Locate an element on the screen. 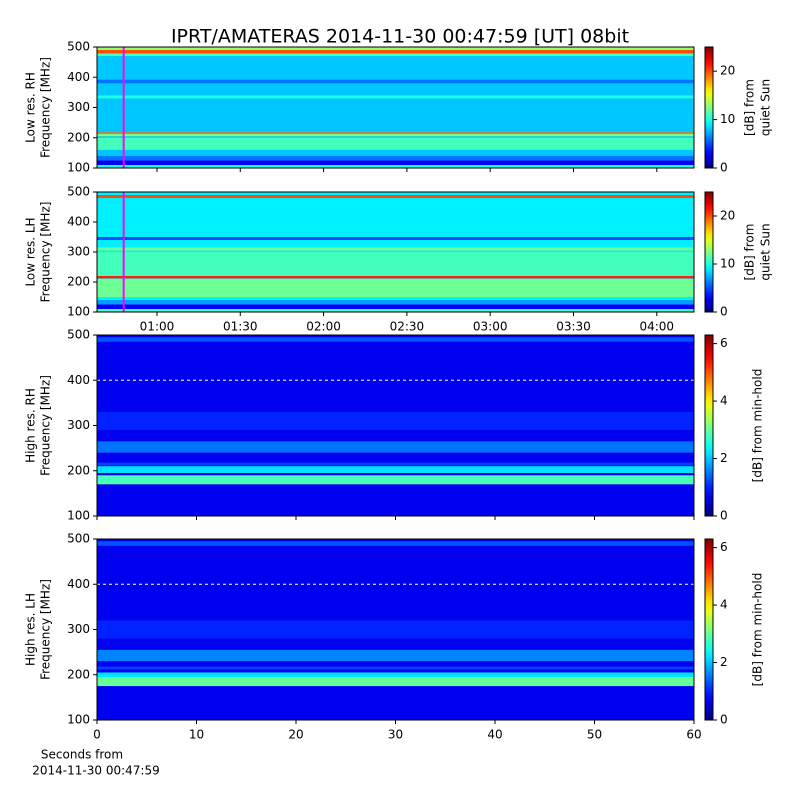 The image size is (800, 800). y-axis-label: High res. RH is located at coordinates (31, 425).